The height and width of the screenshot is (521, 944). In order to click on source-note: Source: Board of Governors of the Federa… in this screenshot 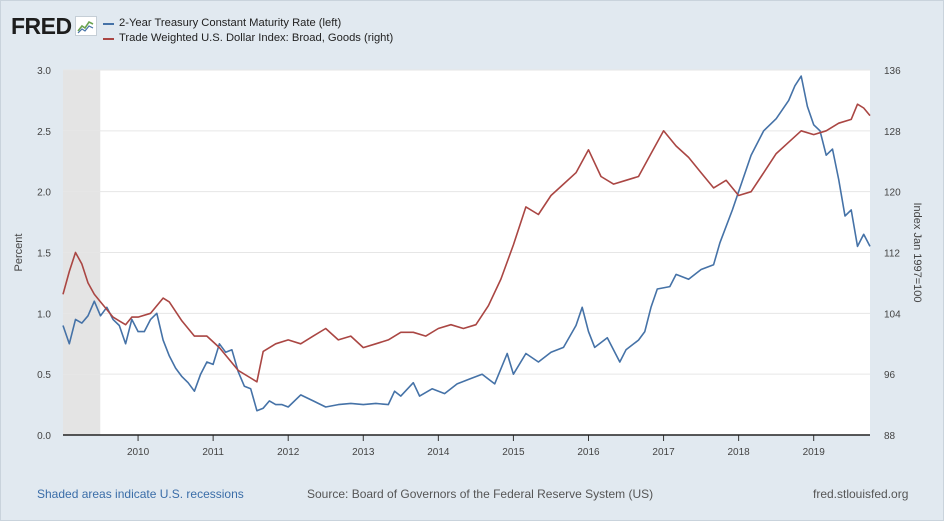, I will do `click(480, 494)`.